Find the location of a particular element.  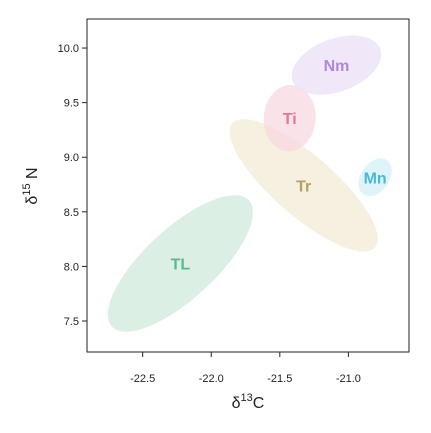

y-tick-label: 10.0 is located at coordinates (68, 49).